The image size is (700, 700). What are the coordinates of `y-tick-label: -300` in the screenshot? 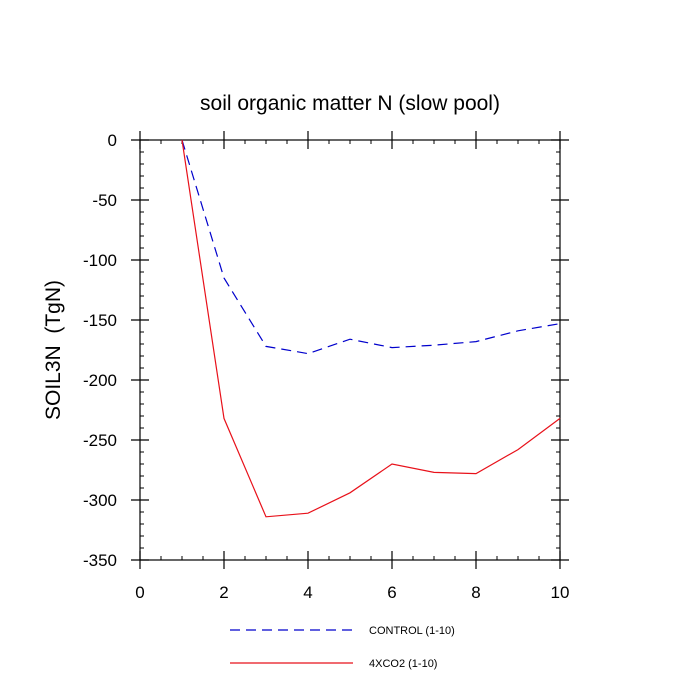 It's located at (100, 500).